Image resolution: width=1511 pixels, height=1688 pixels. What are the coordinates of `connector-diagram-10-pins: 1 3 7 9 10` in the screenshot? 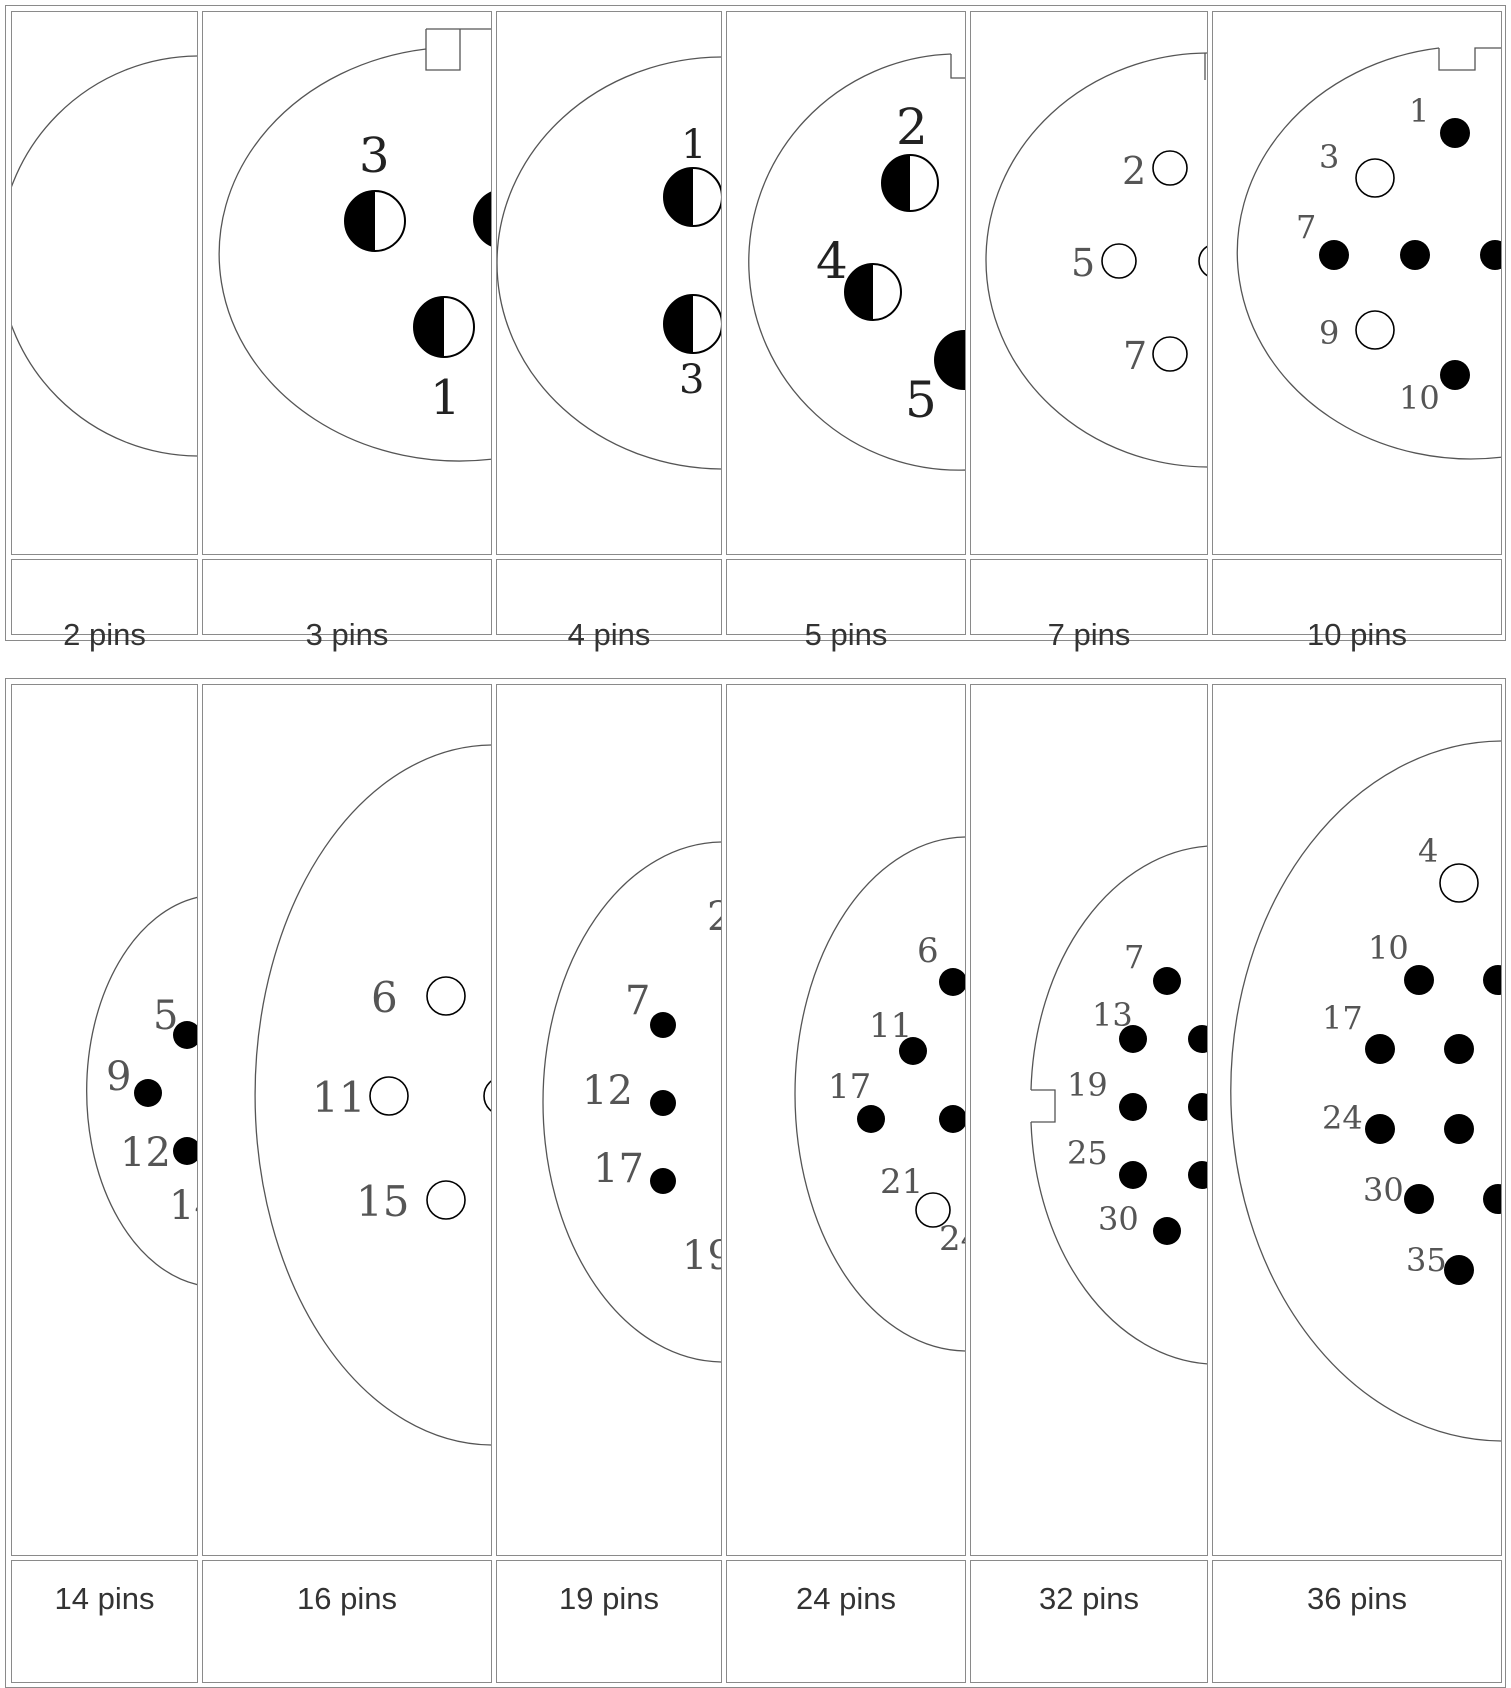 It's located at (1357, 283).